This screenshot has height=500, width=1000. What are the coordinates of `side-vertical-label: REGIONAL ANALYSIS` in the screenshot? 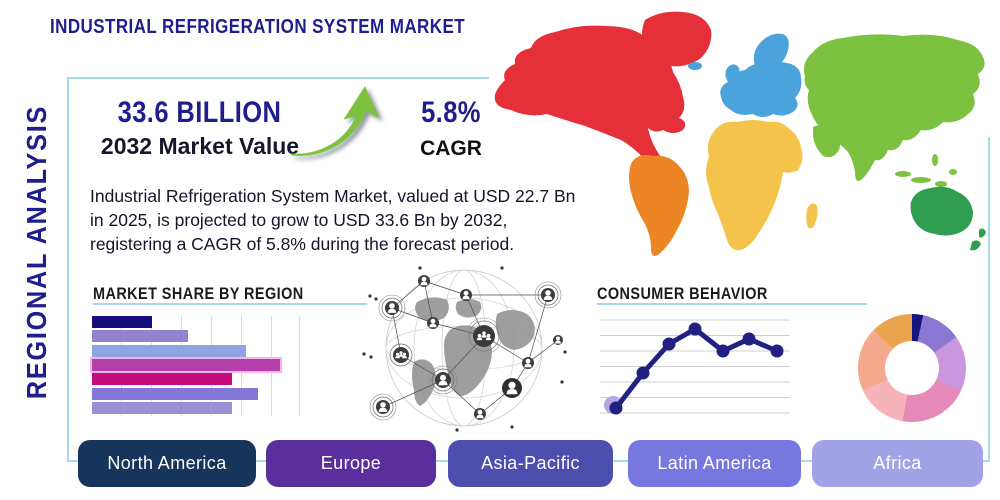 It's located at (36, 252).